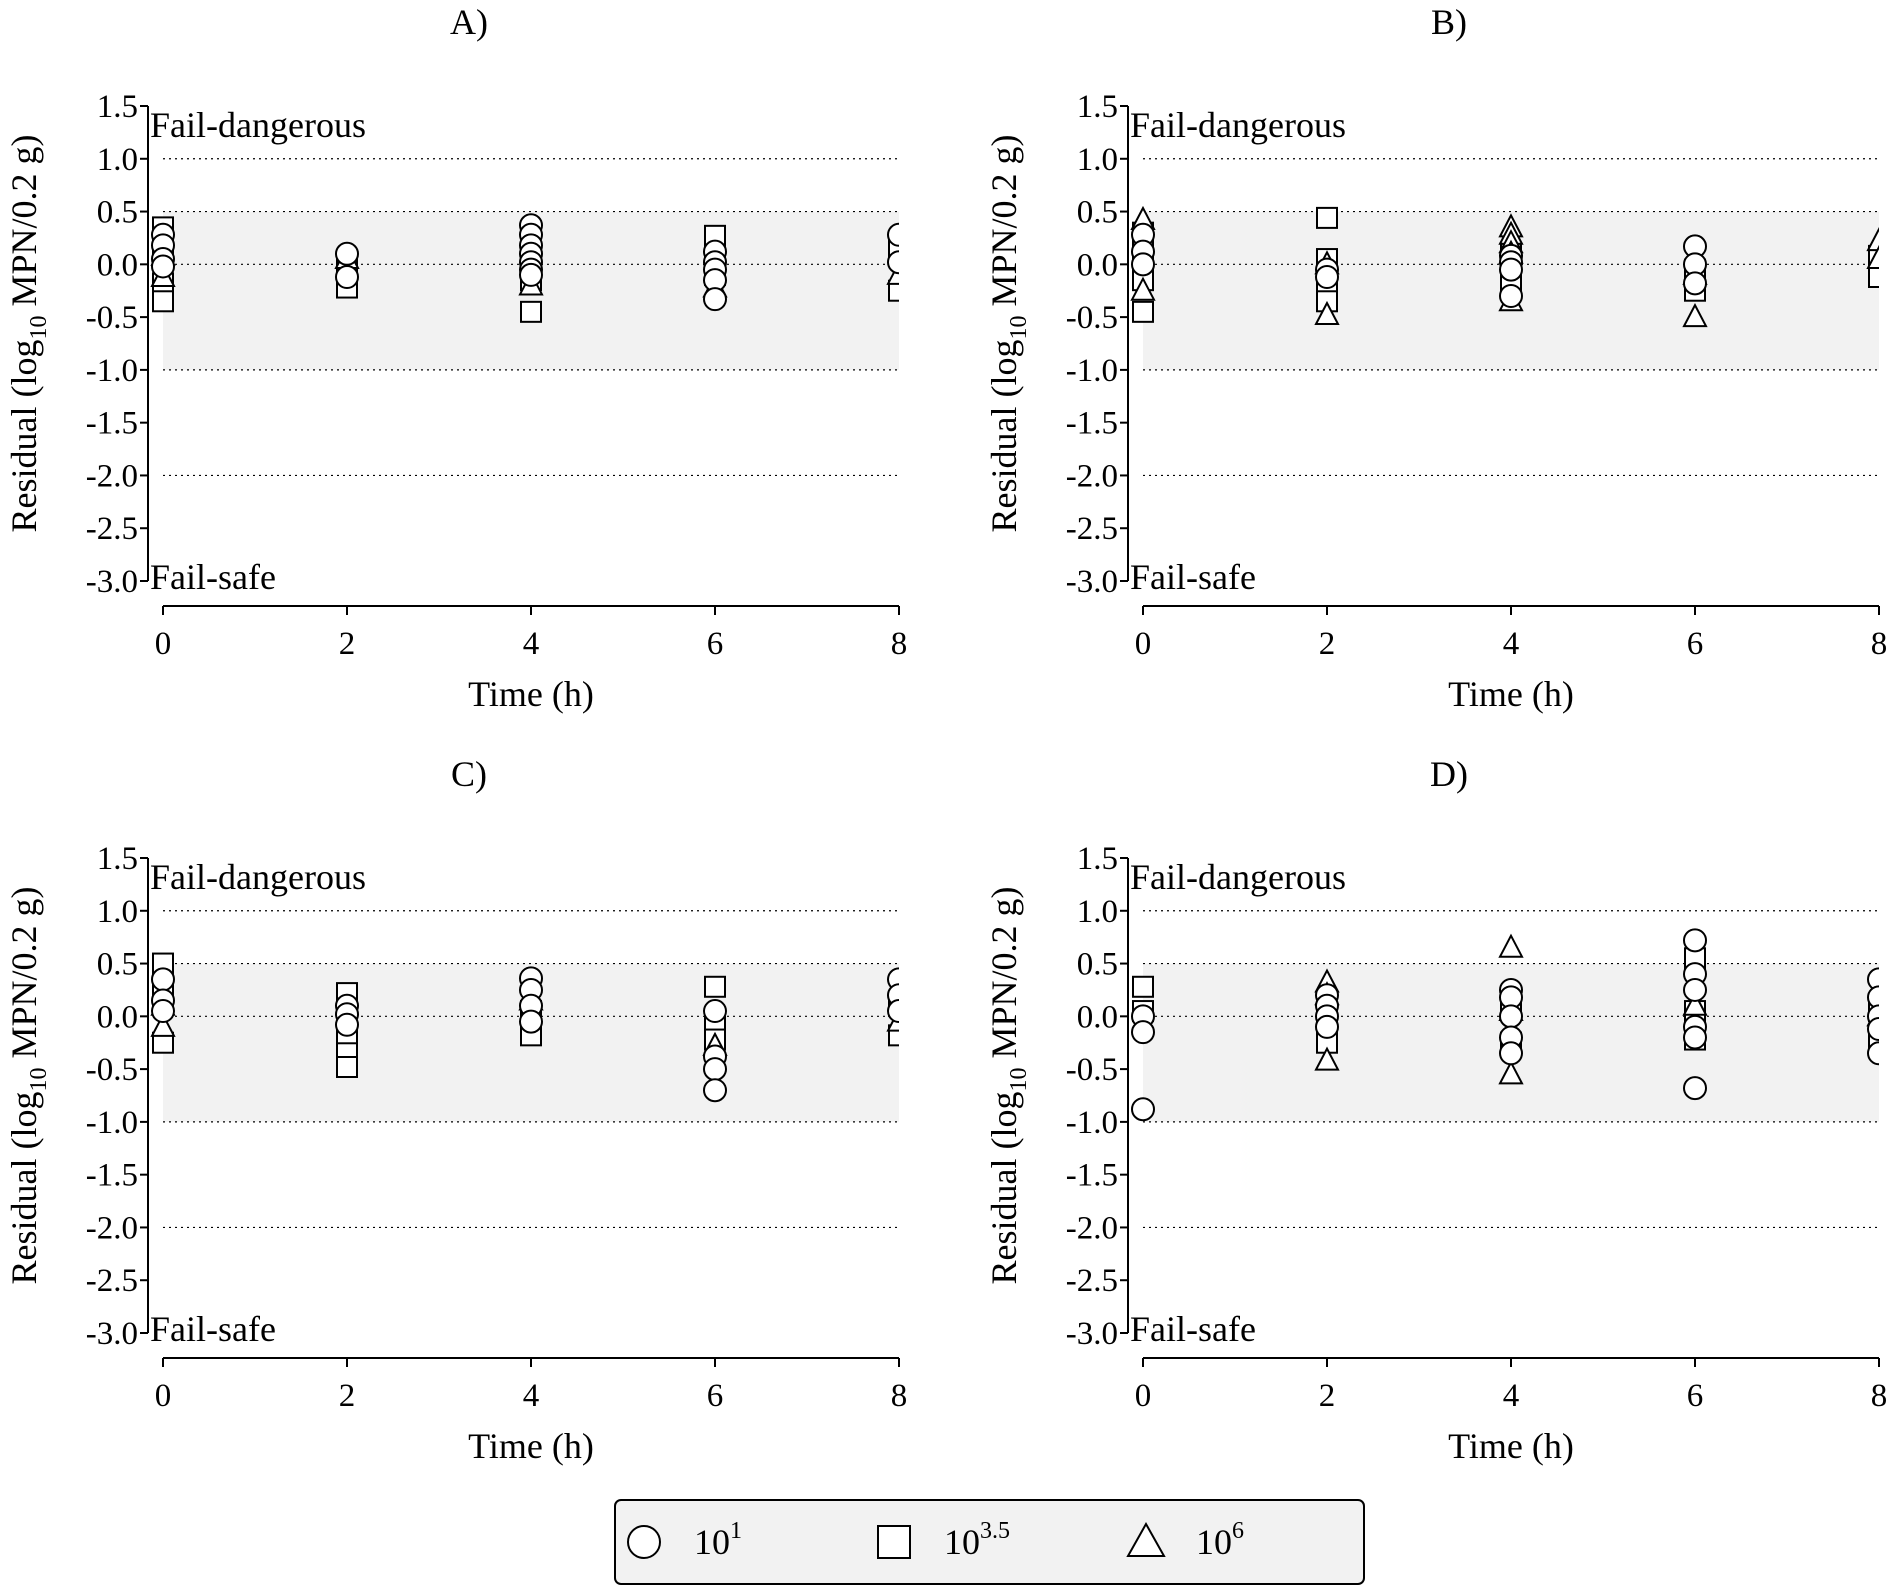  Describe the element at coordinates (1879, 1396) in the screenshot. I see `x-tick-label: 8` at that location.